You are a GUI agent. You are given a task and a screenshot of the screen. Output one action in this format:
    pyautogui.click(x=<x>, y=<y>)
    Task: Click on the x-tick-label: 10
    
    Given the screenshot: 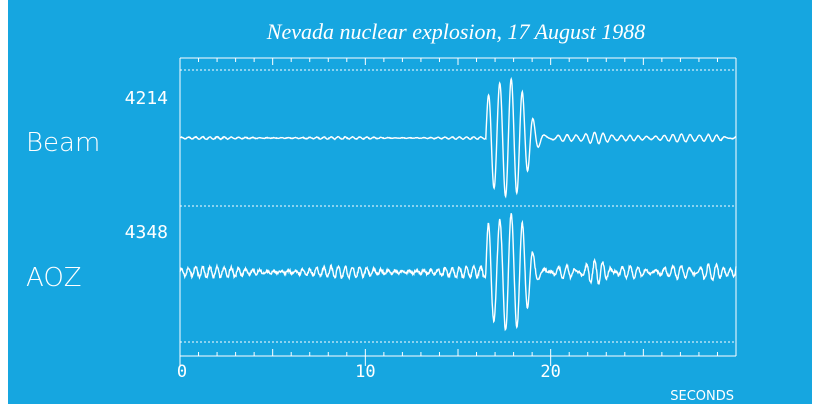 What is the action you would take?
    pyautogui.click(x=365, y=372)
    